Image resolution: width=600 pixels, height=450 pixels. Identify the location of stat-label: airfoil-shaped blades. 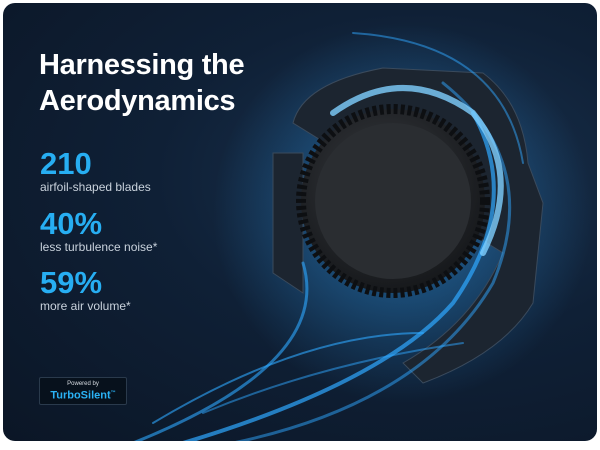
(95, 187).